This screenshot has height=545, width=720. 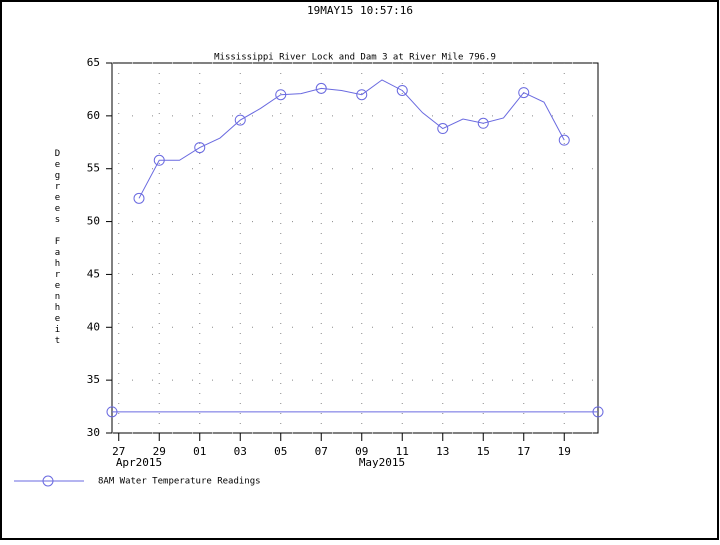 I want to click on x-tick-label: 15, so click(x=483, y=451).